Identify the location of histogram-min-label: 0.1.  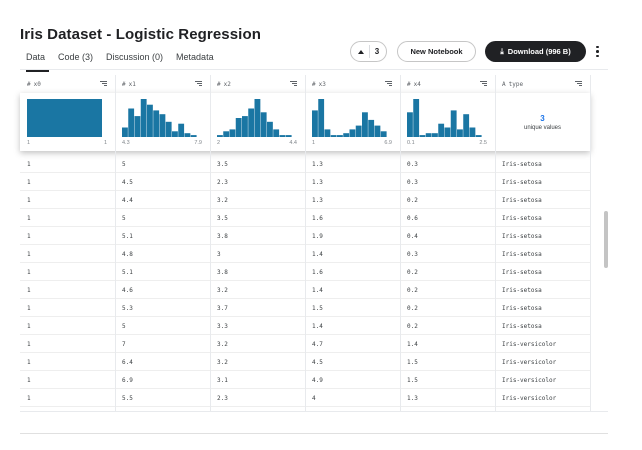
(411, 143).